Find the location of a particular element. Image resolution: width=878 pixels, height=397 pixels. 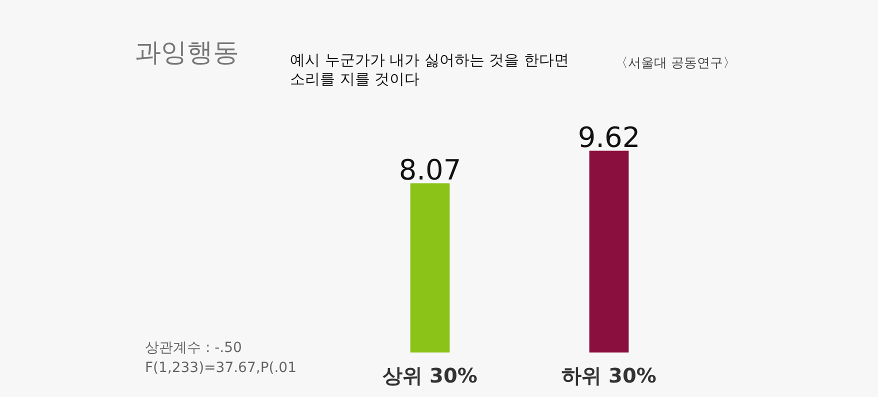

data-label: 9.62 is located at coordinates (609, 137).